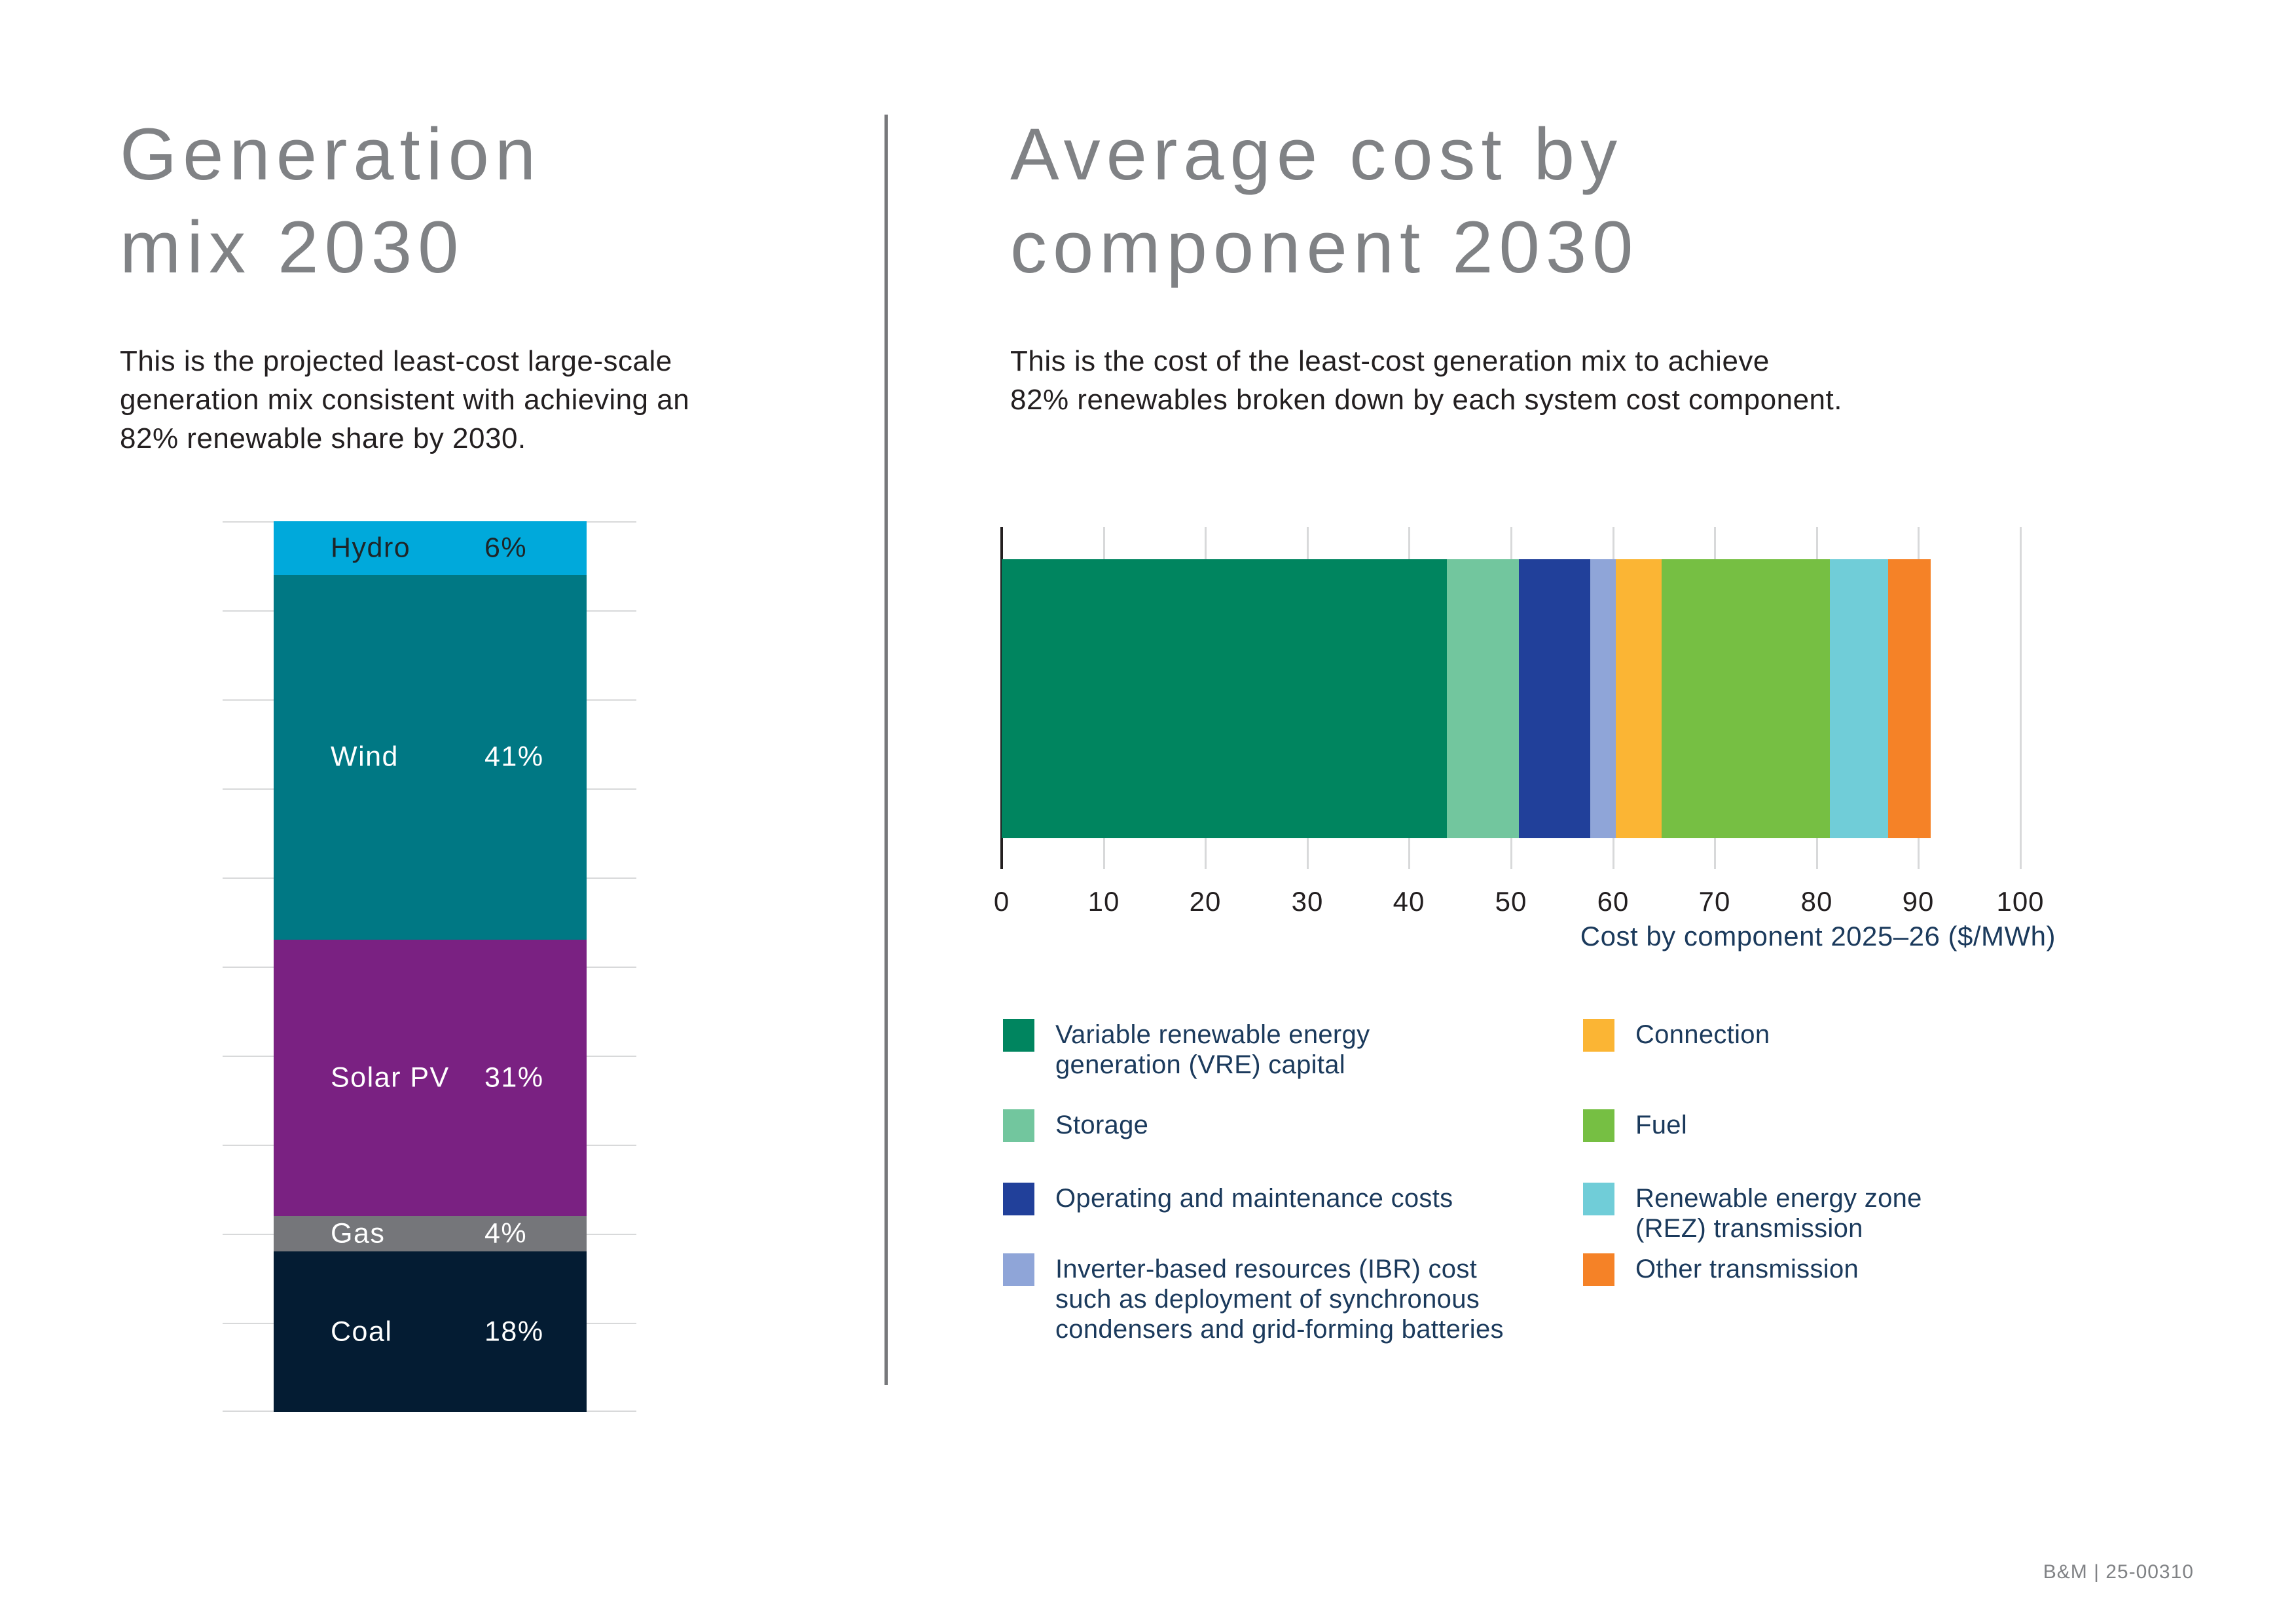 The height and width of the screenshot is (1624, 2296). I want to click on text-line: Other transmission, so click(1747, 1269).